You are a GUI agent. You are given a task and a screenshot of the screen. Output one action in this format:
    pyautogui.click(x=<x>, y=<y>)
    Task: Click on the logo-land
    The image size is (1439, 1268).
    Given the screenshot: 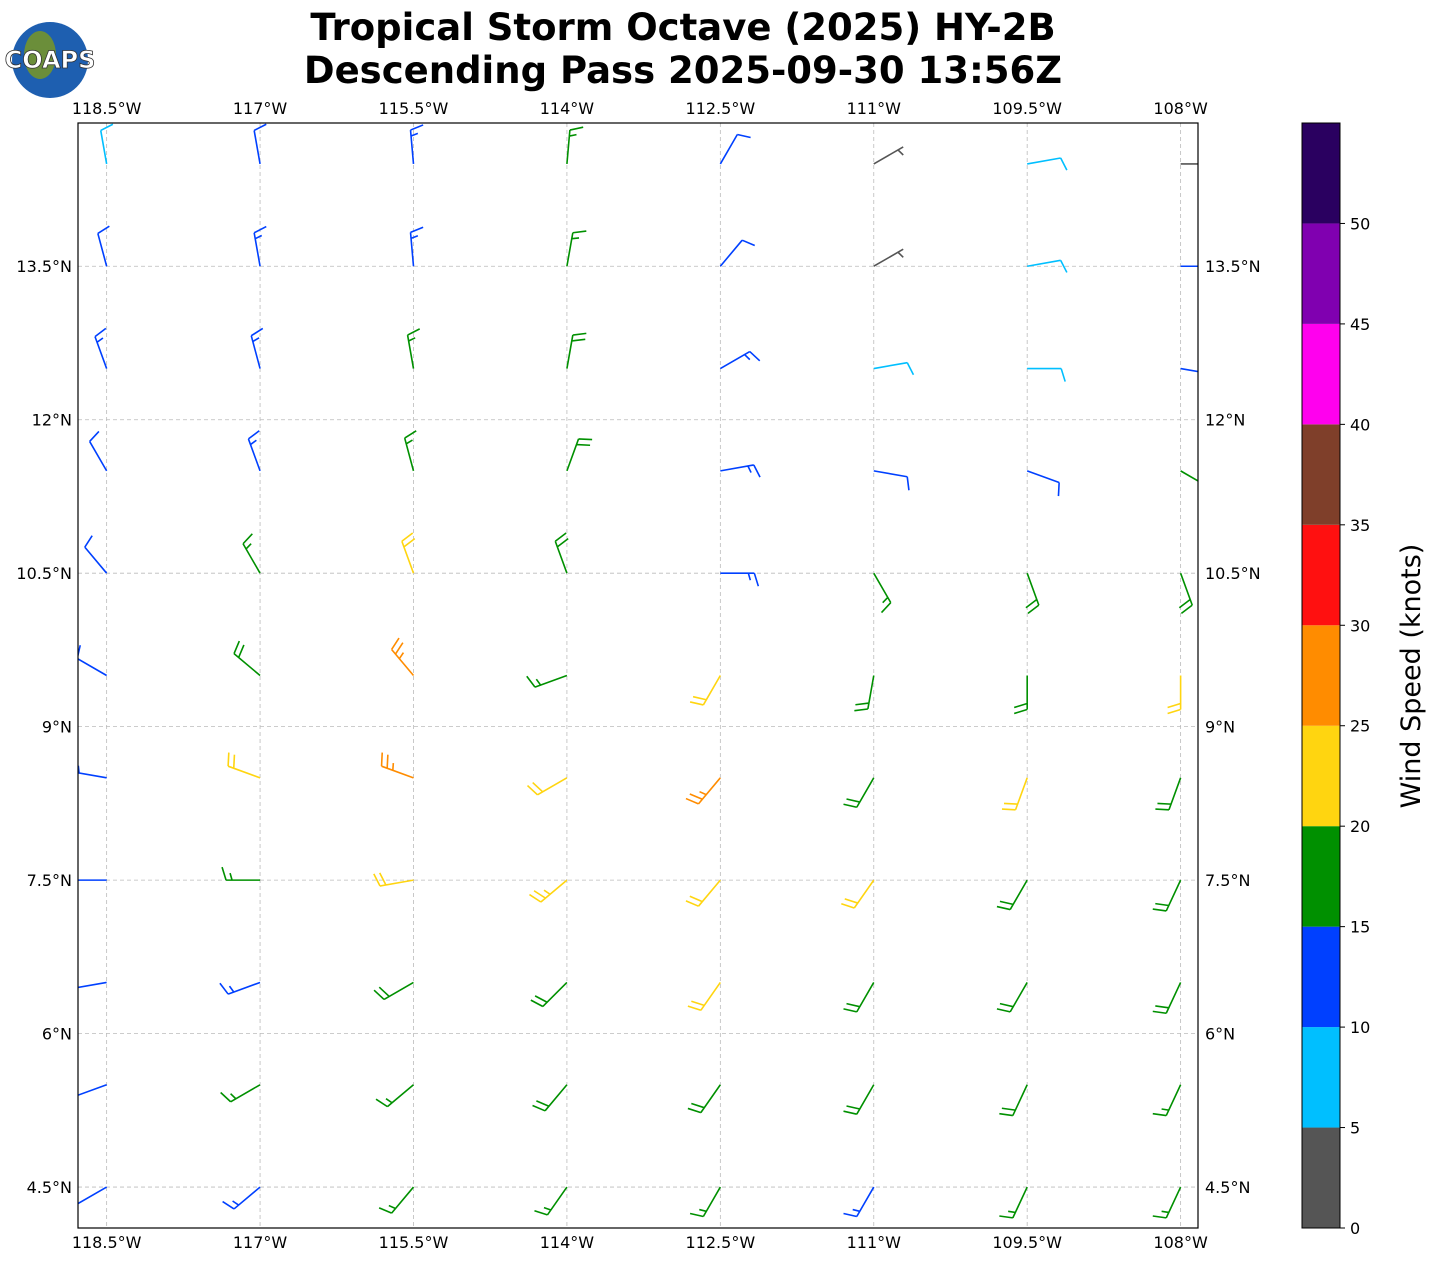 What is the action you would take?
    pyautogui.click(x=40, y=55)
    